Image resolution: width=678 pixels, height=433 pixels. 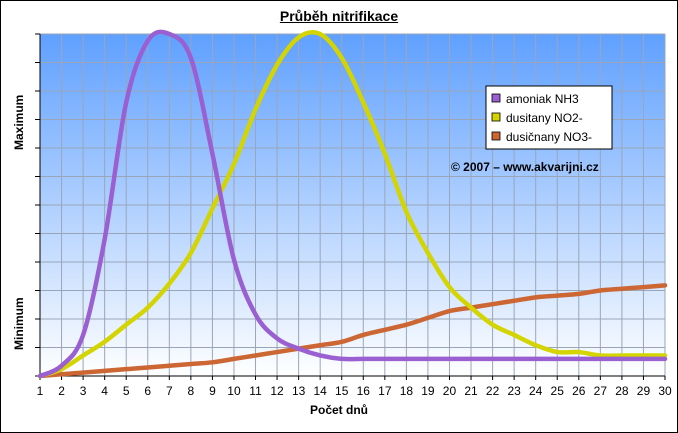 What do you see at coordinates (558, 391) in the screenshot?
I see `x-tick-label: 25` at bounding box center [558, 391].